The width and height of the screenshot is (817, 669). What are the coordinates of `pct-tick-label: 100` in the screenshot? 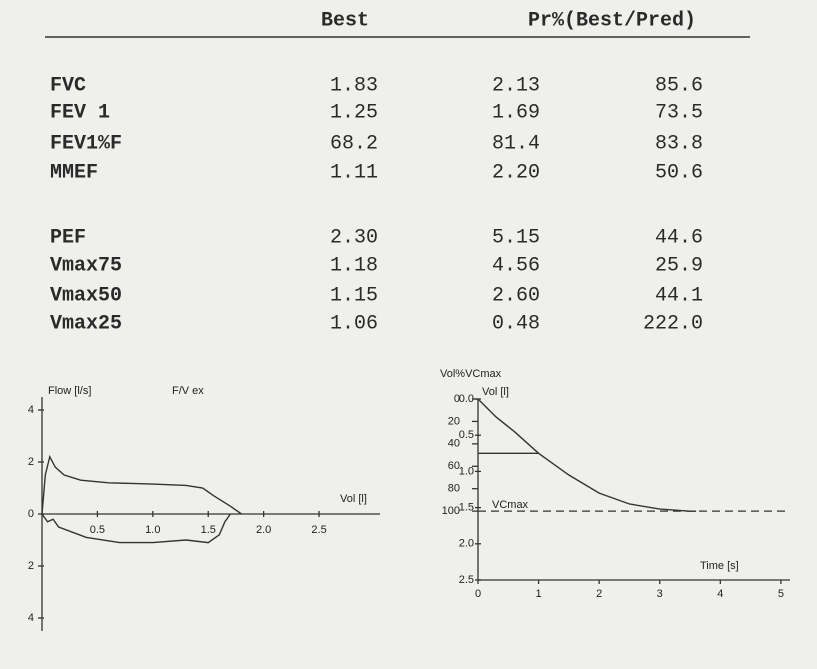 It's located at (451, 511).